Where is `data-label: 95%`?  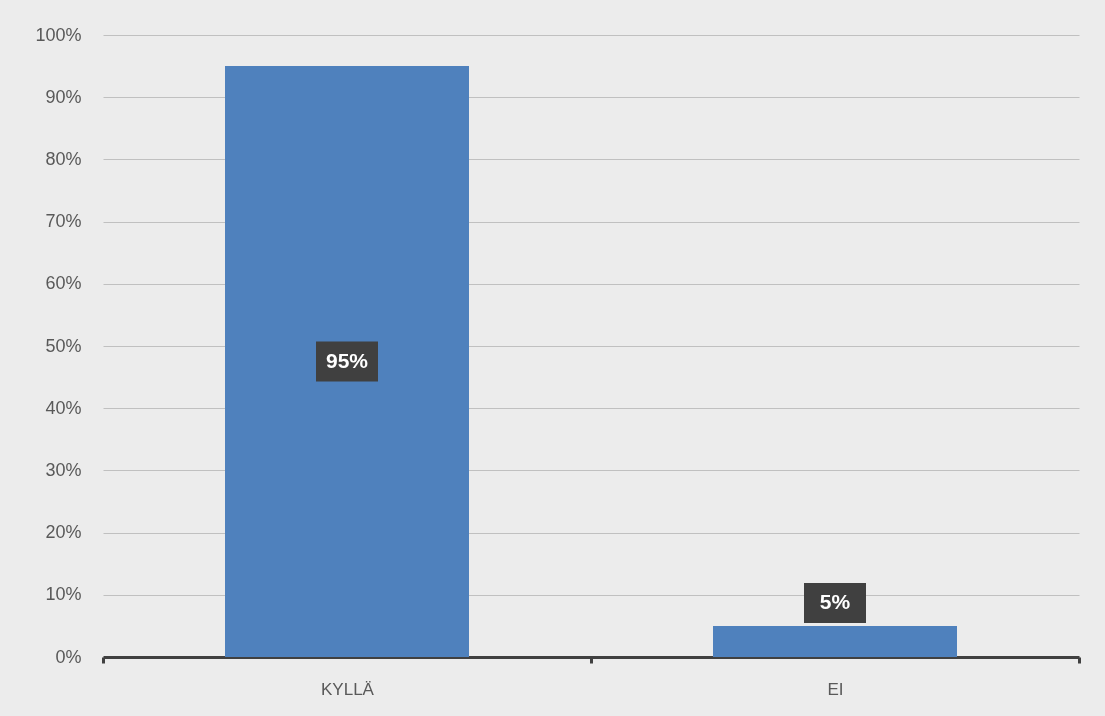
data-label: 95% is located at coordinates (347, 360).